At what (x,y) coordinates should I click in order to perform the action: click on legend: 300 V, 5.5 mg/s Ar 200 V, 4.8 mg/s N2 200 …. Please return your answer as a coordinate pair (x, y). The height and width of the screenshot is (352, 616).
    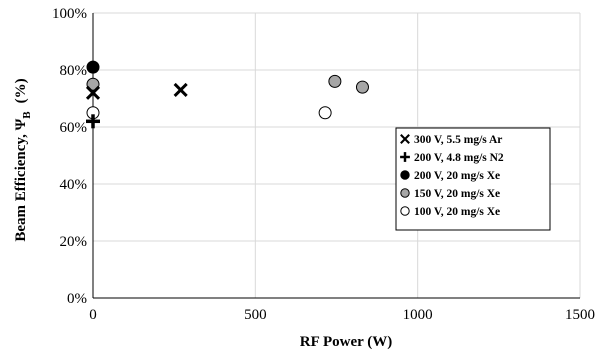
    Looking at the image, I should click on (473, 179).